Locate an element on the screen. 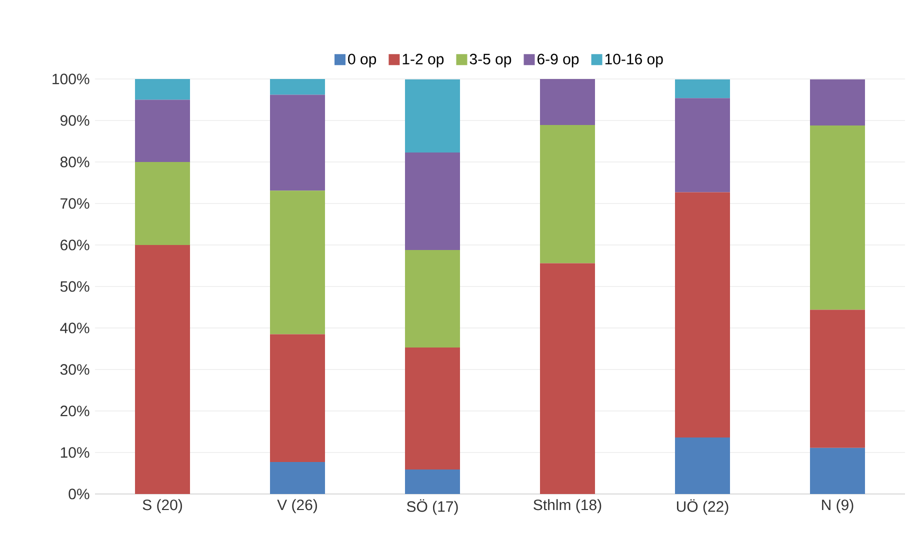  x-tick-label: Sthlm (18) is located at coordinates (568, 506).